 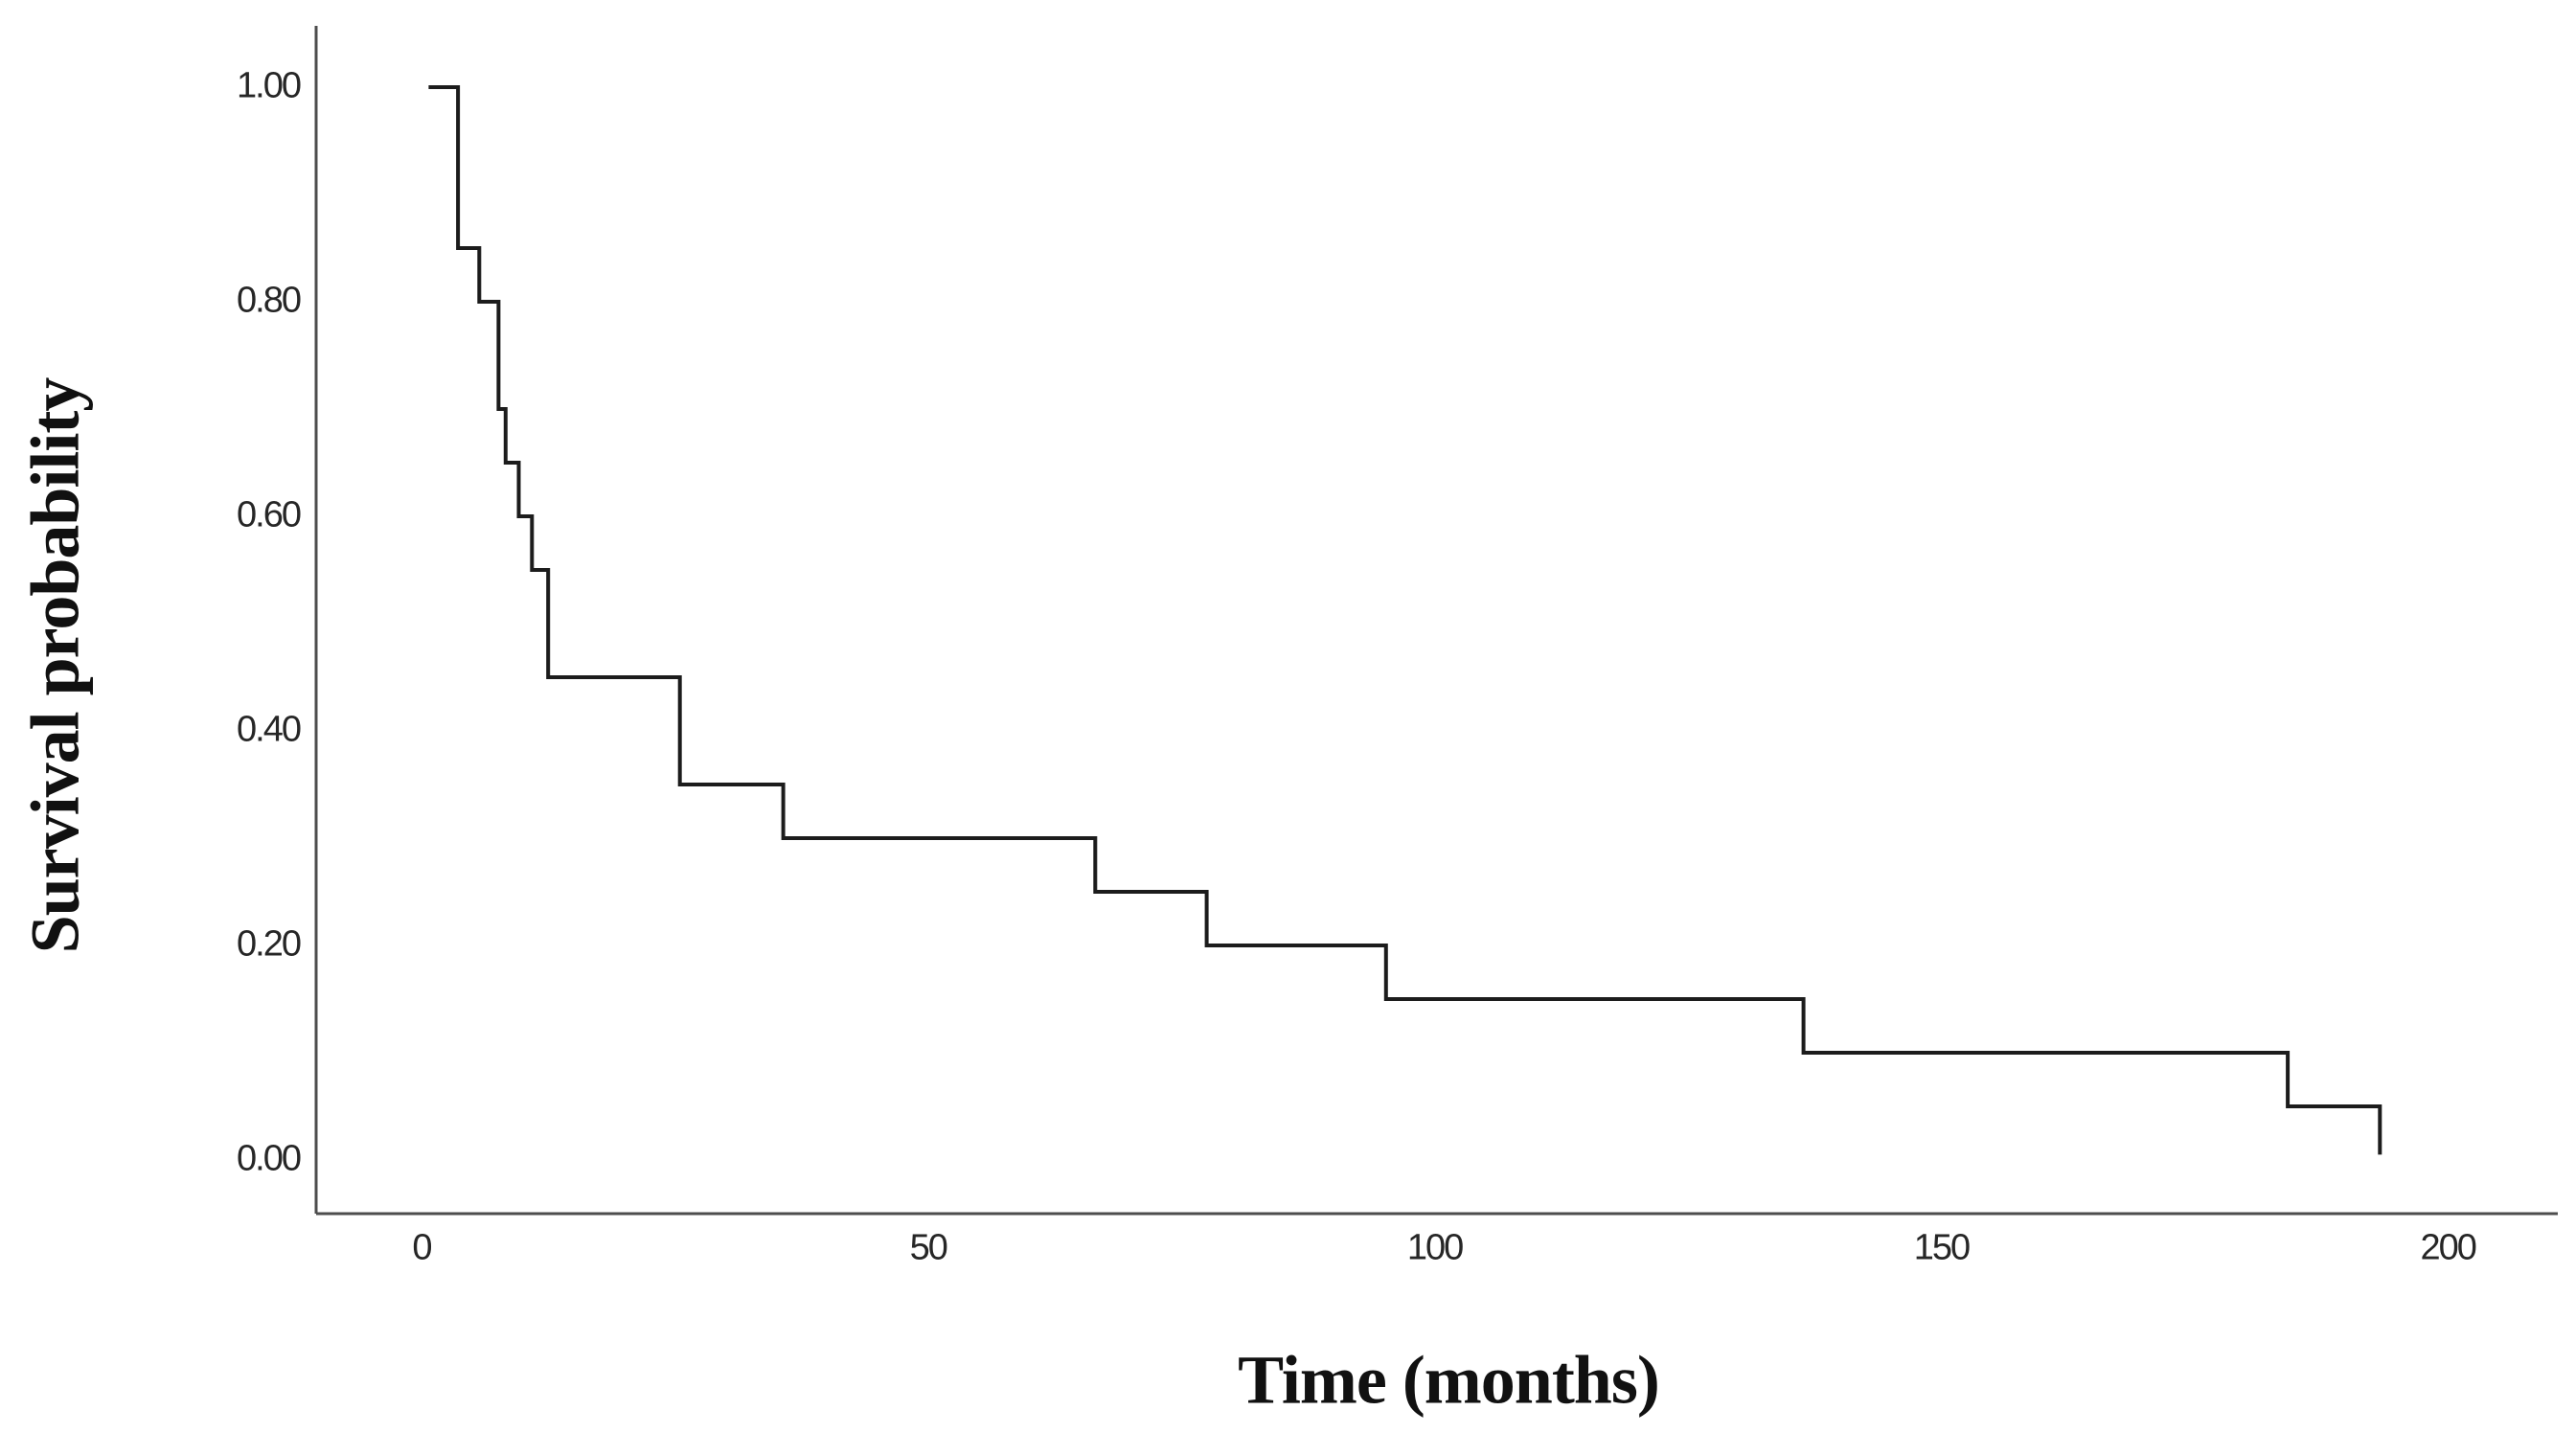 What do you see at coordinates (55, 665) in the screenshot?
I see `y-axis-title: Survival probability` at bounding box center [55, 665].